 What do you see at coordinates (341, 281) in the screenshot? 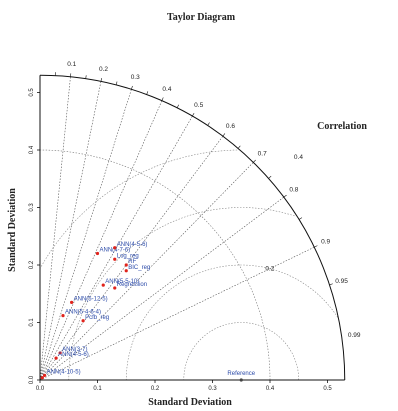
I see `correlation-tick-label: 0.95` at bounding box center [341, 281].